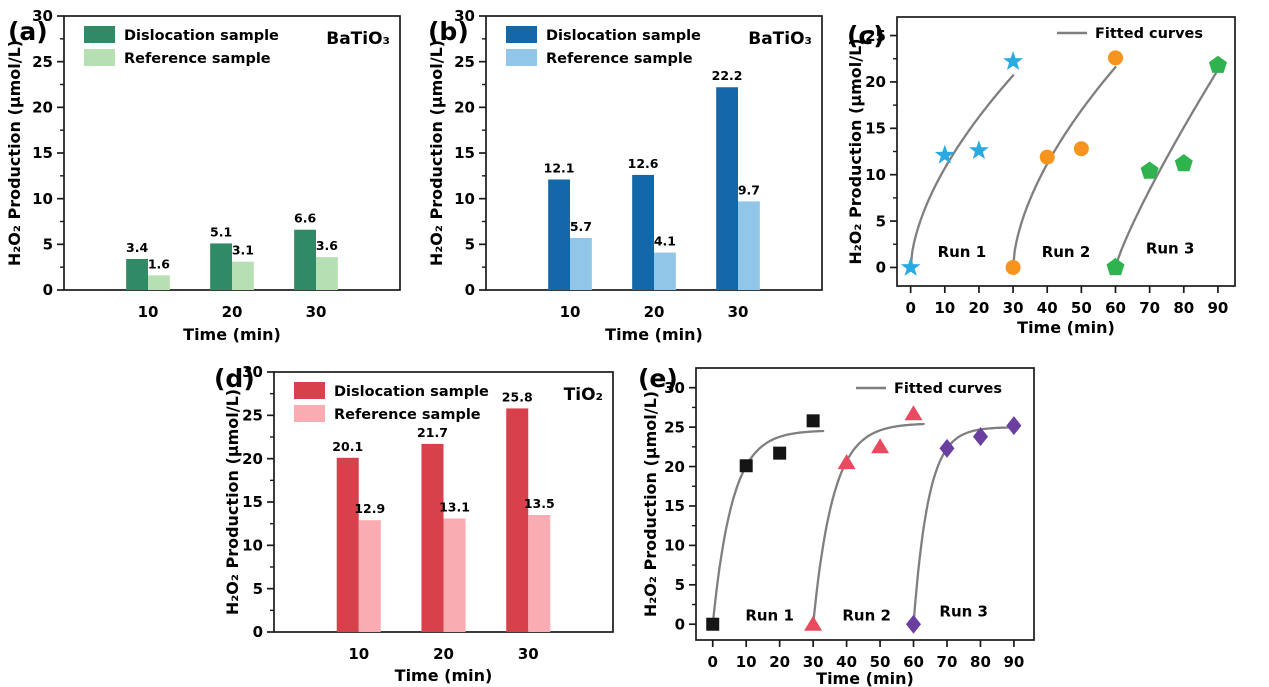  Describe the element at coordinates (1149, 34) in the screenshot. I see `legend-label: Fitted curves` at that location.